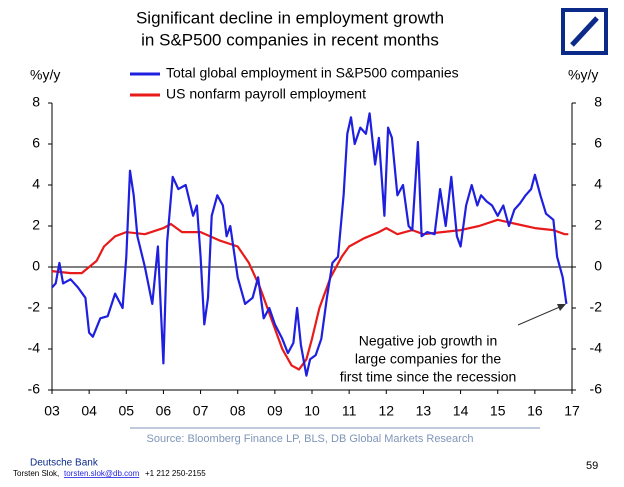  What do you see at coordinates (36, 143) in the screenshot?
I see `y-tick-label: 6` at bounding box center [36, 143].